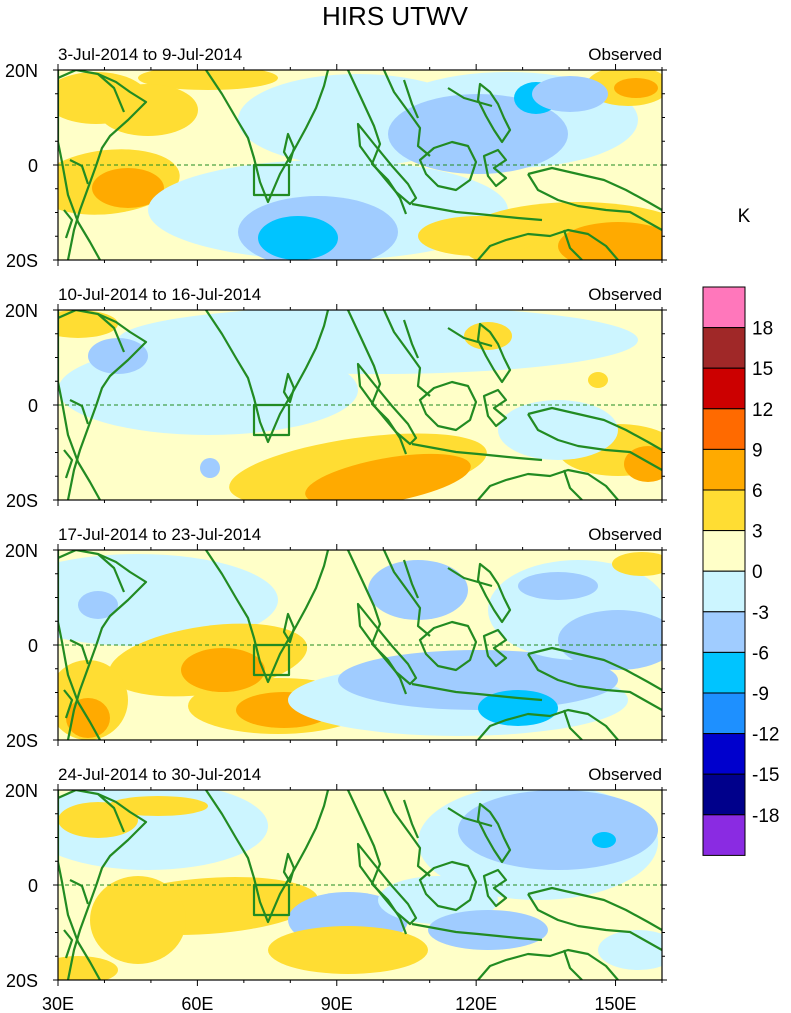 The height and width of the screenshot is (1013, 791). What do you see at coordinates (197, 1003) in the screenshot?
I see `lon-label: 60E` at bounding box center [197, 1003].